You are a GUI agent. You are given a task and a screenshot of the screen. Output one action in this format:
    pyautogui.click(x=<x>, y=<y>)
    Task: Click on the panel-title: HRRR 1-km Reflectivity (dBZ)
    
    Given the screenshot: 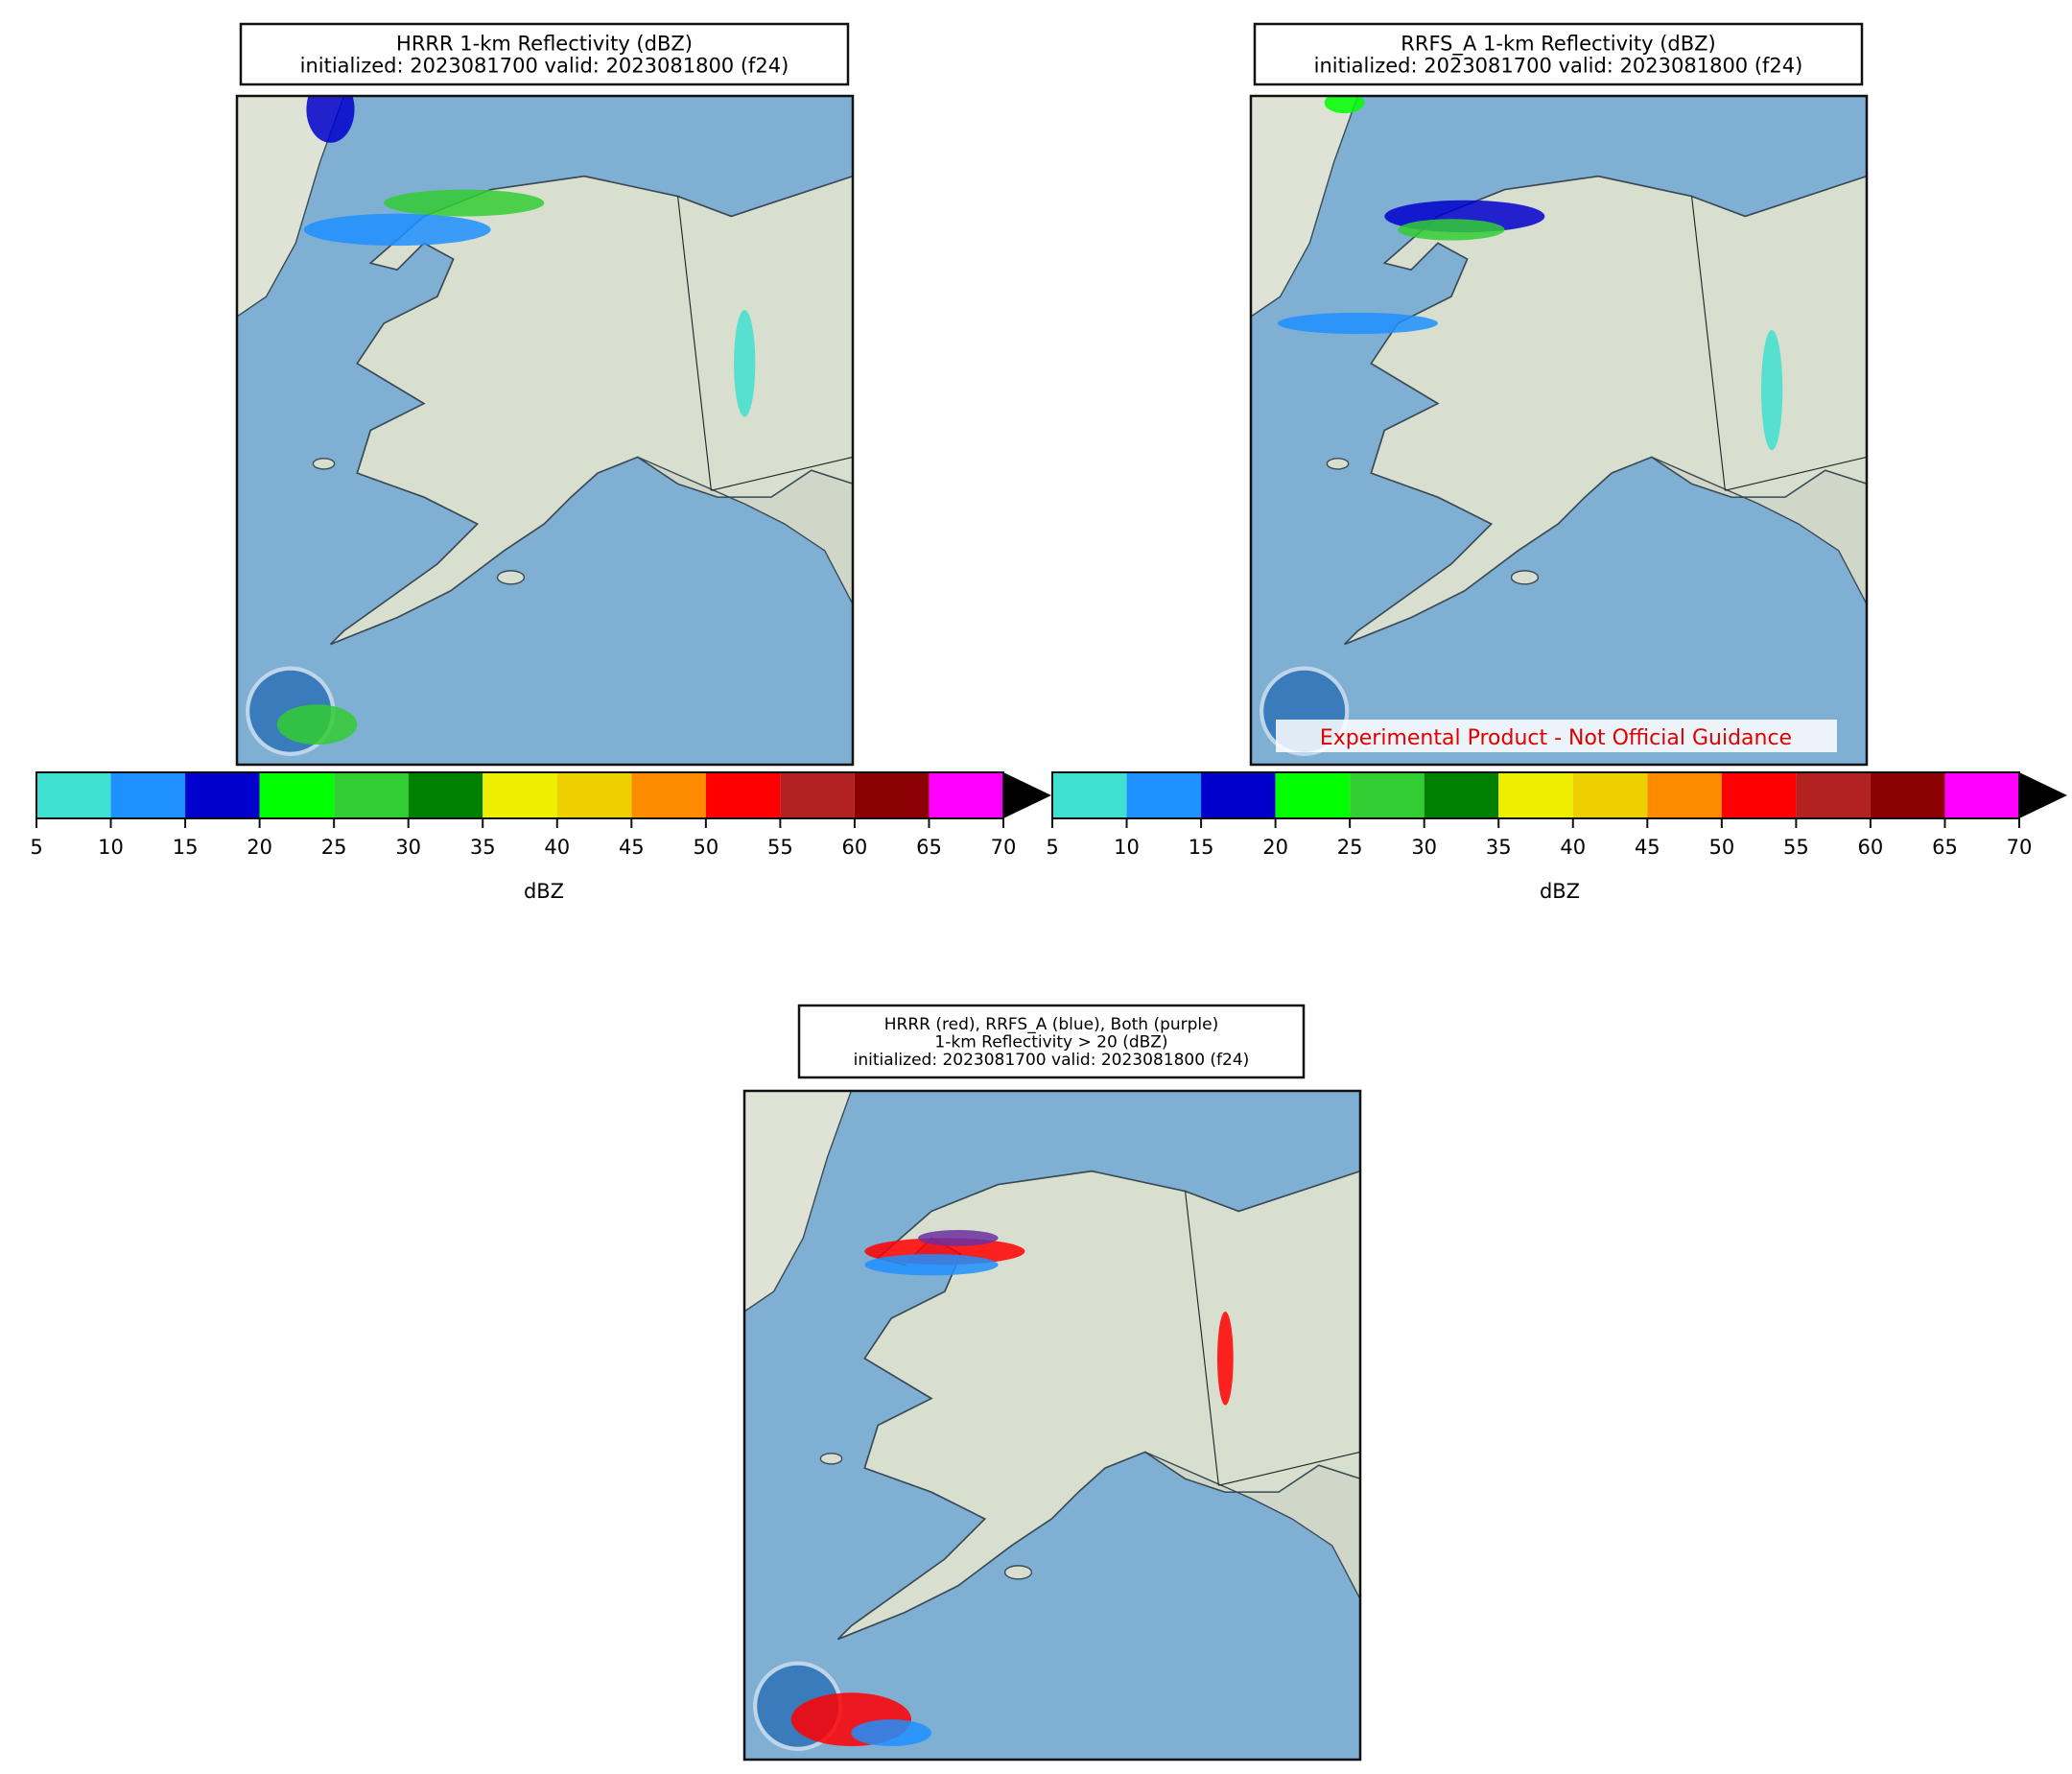 What is the action you would take?
    pyautogui.click(x=544, y=43)
    